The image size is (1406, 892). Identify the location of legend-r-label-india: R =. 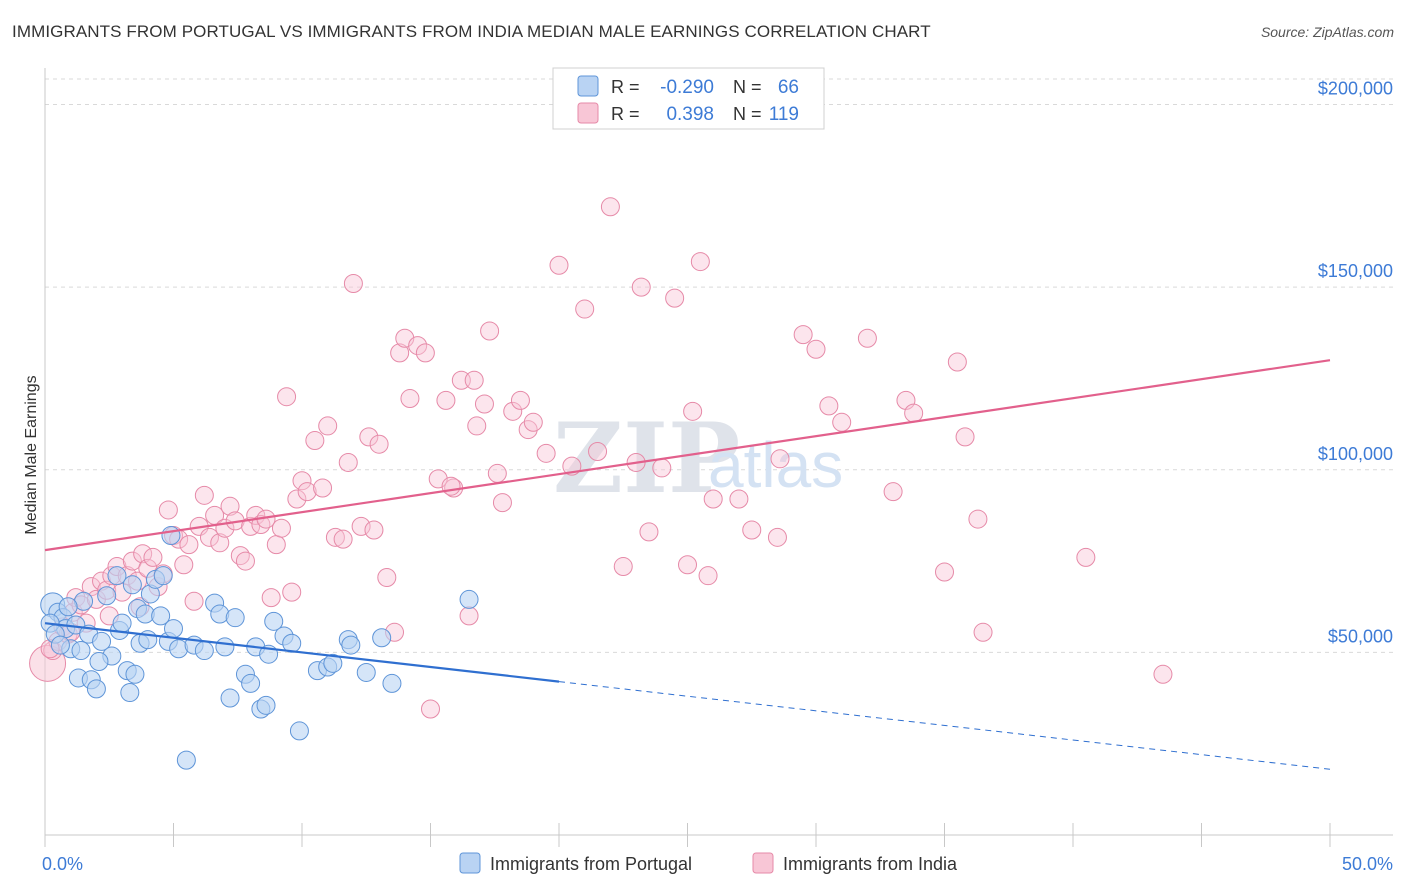
(625, 114).